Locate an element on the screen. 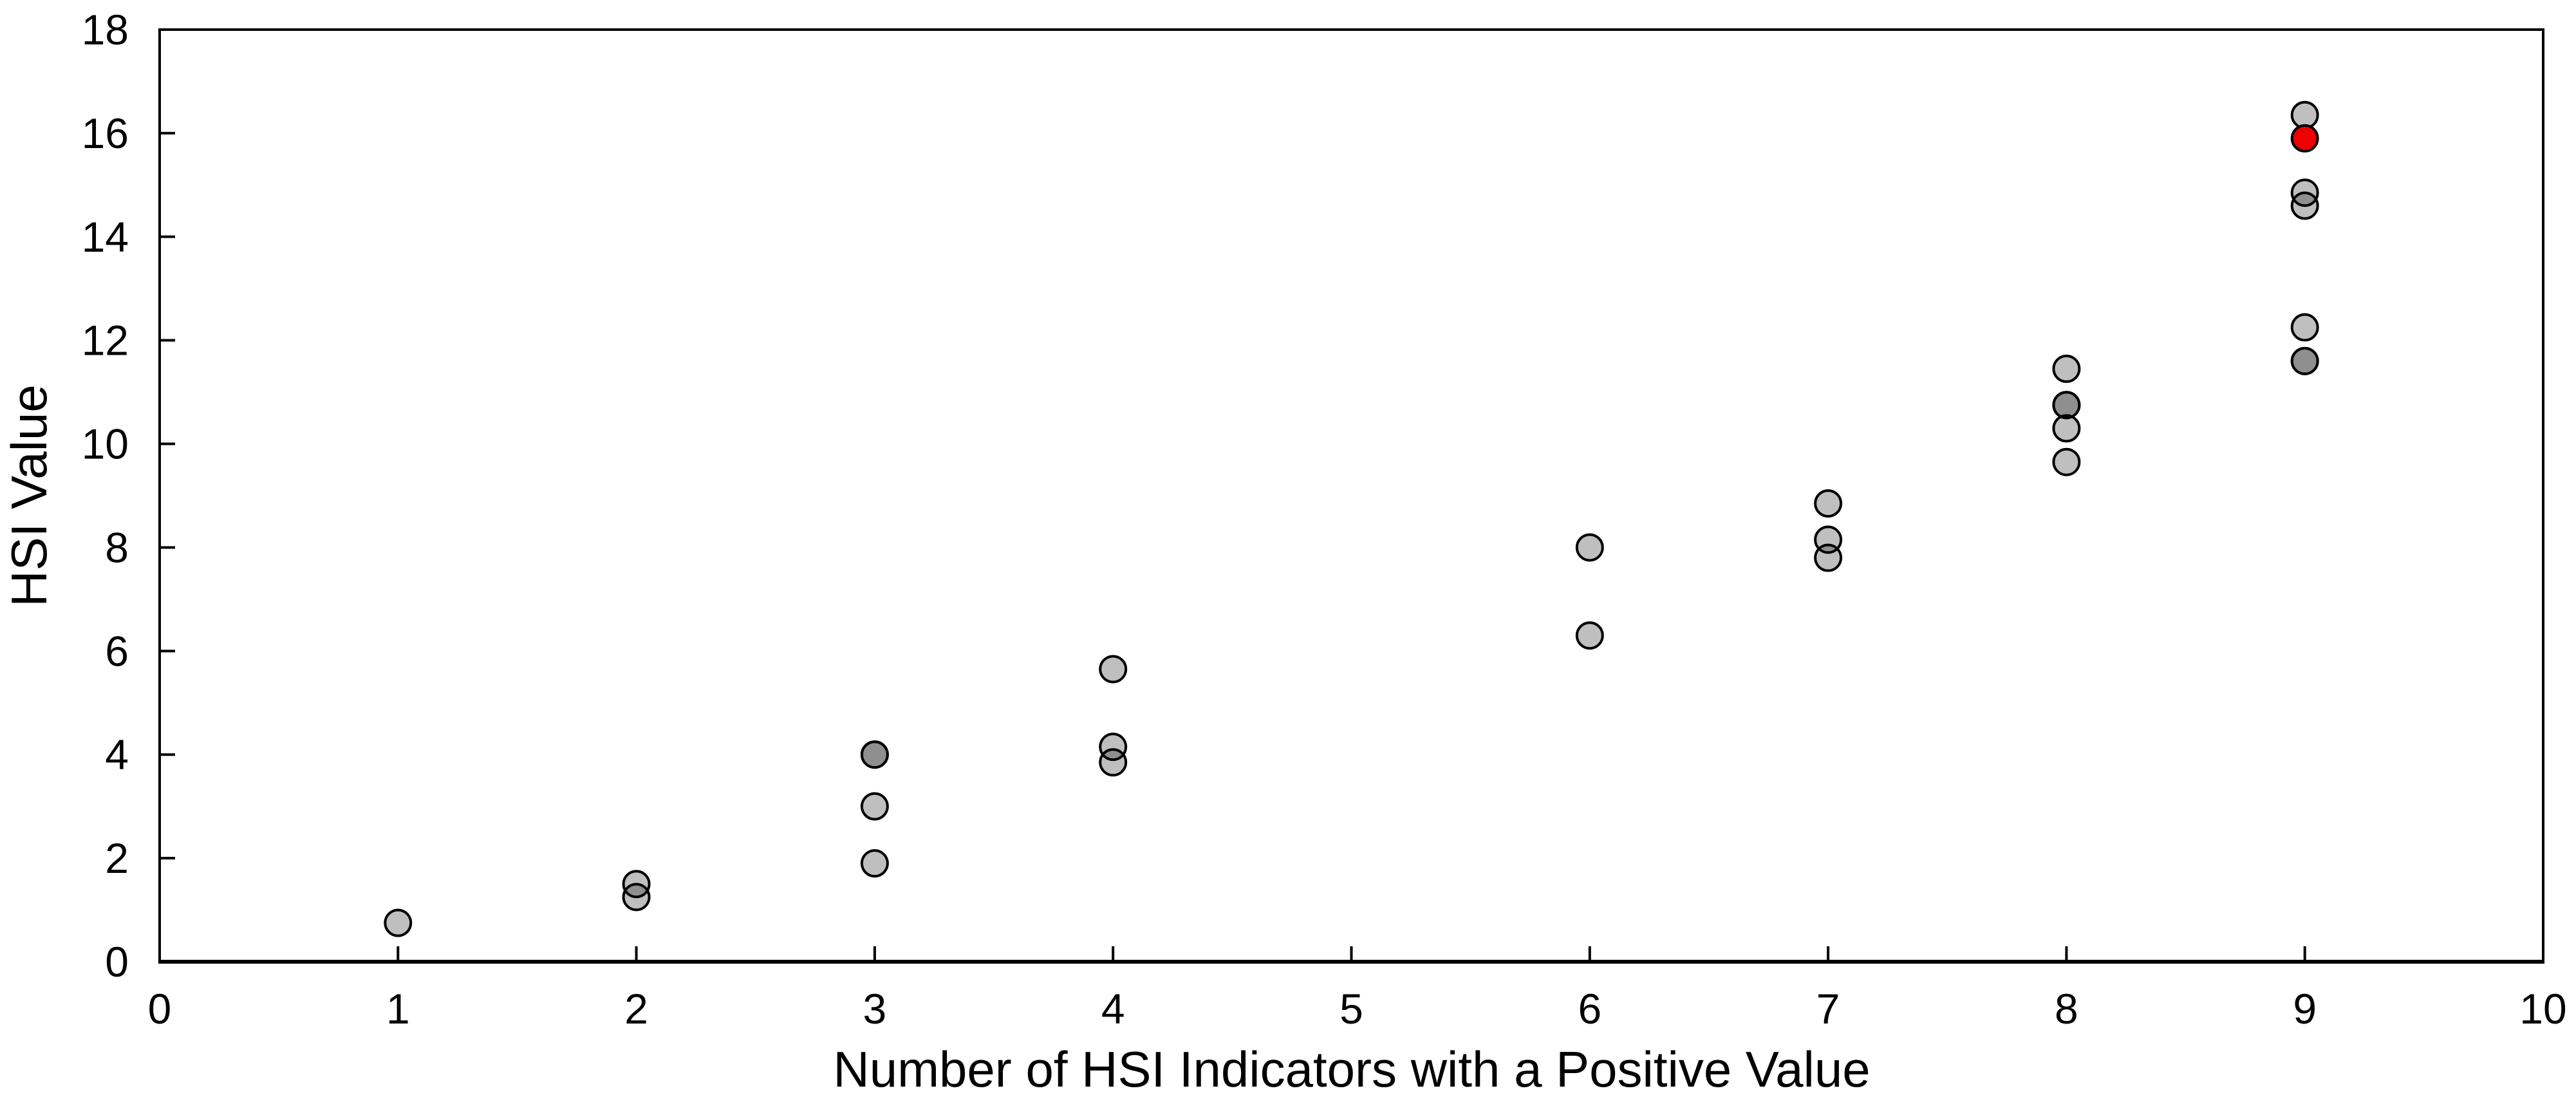  y-tick-label: 10 is located at coordinates (105, 444).